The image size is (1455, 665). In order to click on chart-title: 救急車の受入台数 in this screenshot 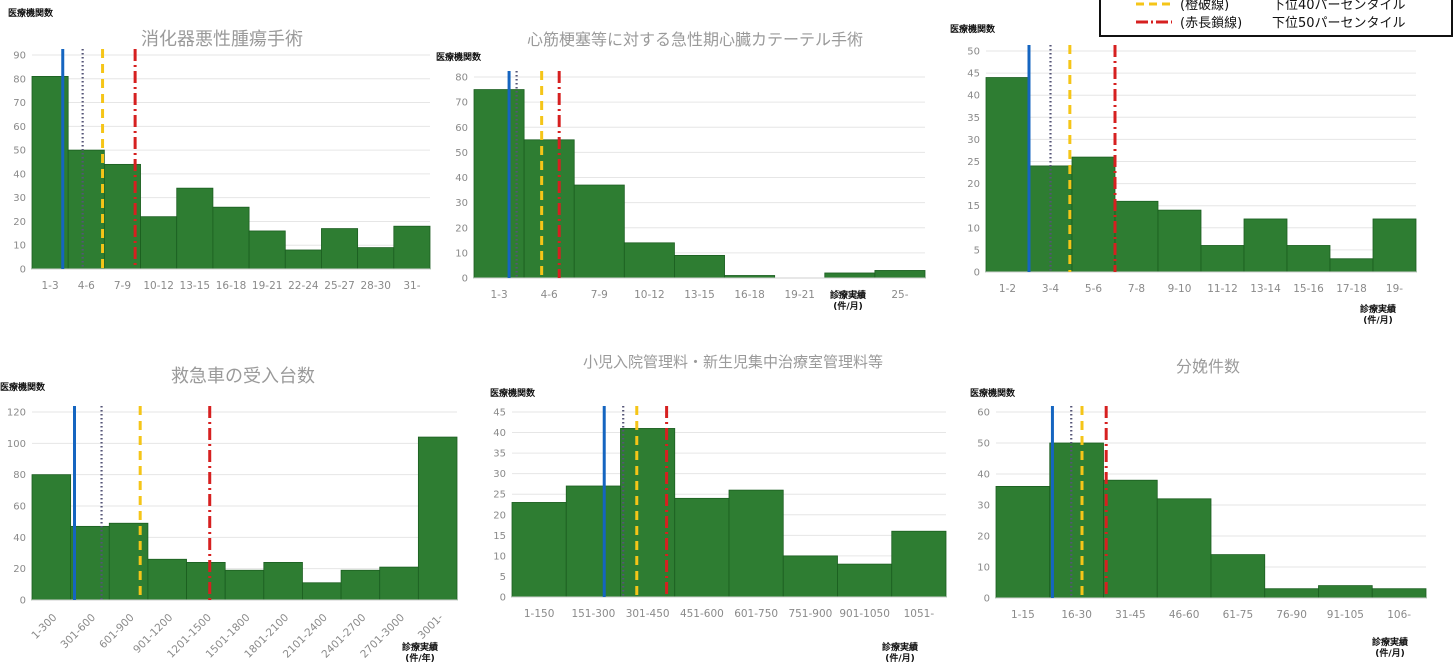, I will do `click(243, 376)`.